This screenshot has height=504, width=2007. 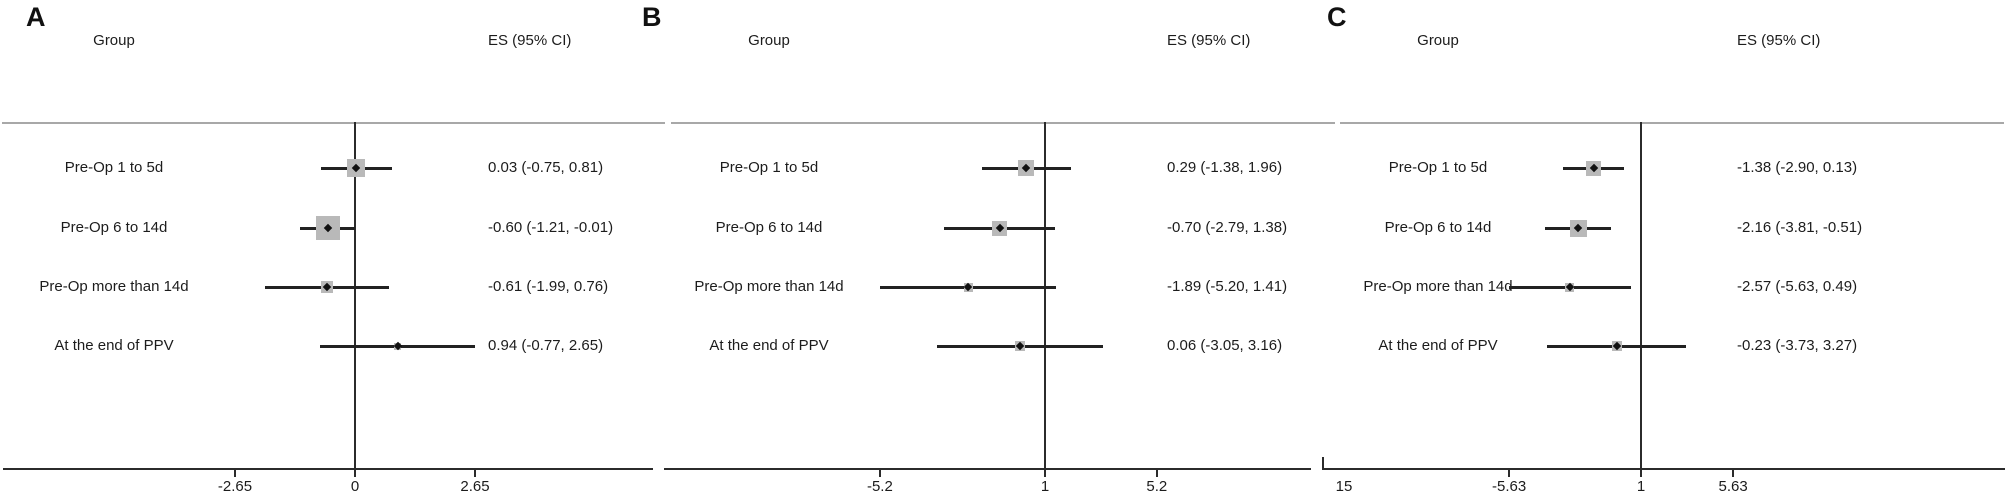 What do you see at coordinates (1227, 286) in the screenshot?
I see `es-value-label: -1.89 (-5.20, 1.41)` at bounding box center [1227, 286].